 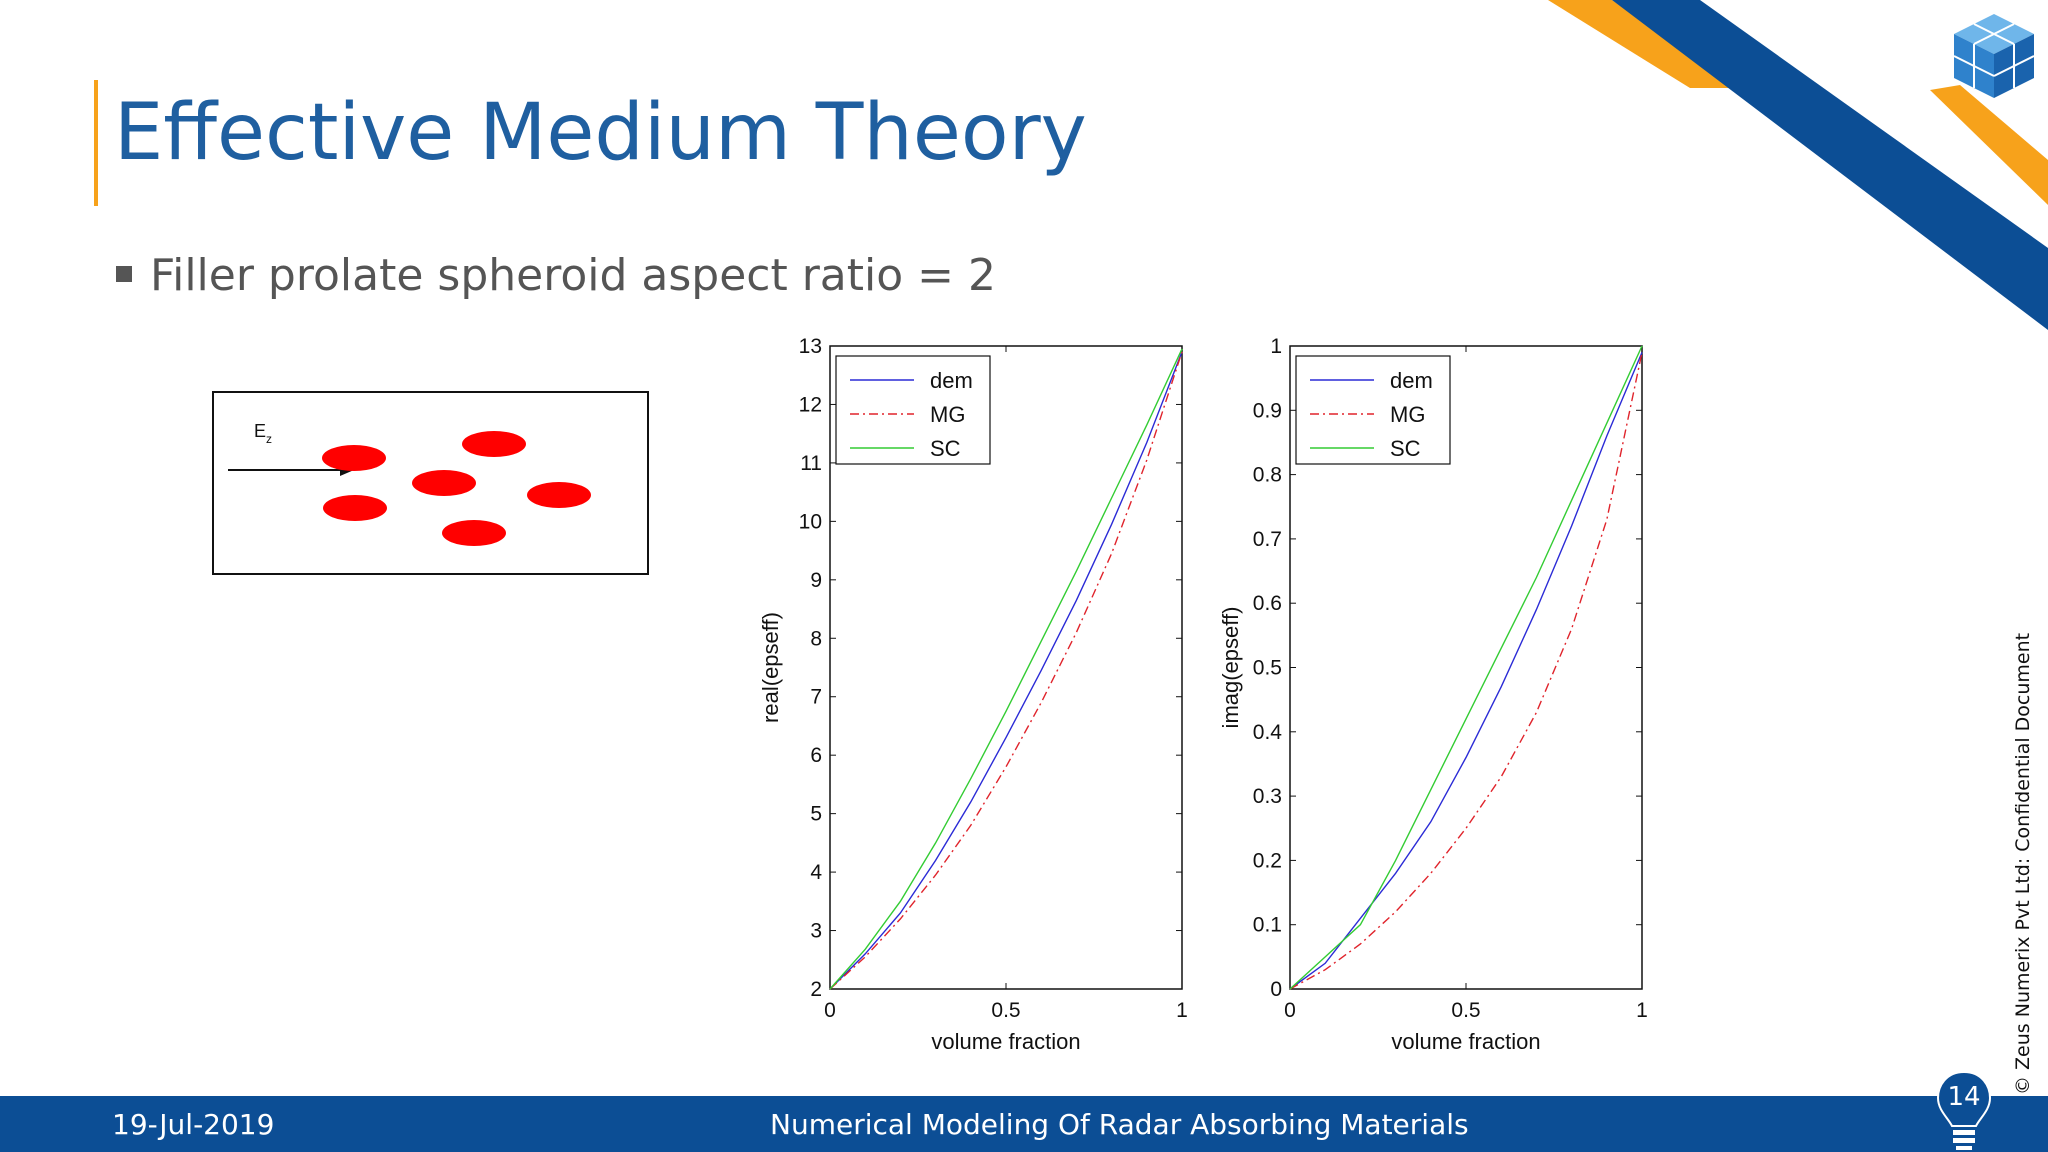 What do you see at coordinates (1964, 1097) in the screenshot?
I see `page-number: 14` at bounding box center [1964, 1097].